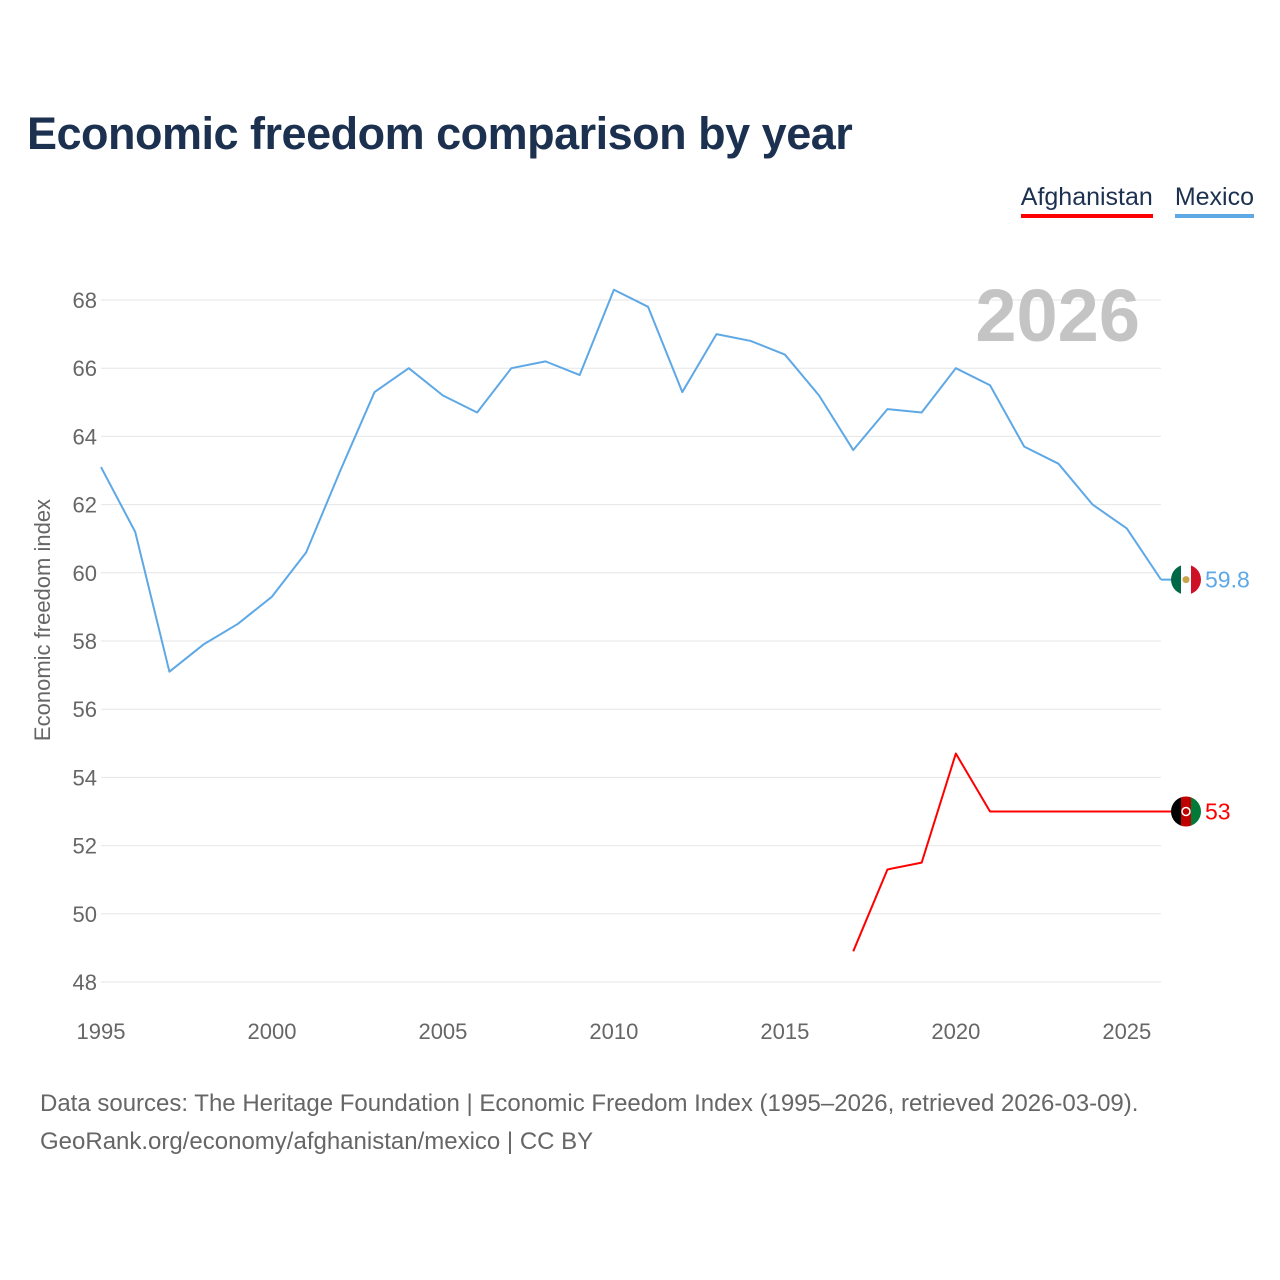 The height and width of the screenshot is (1280, 1280). What do you see at coordinates (85, 368) in the screenshot?
I see `y-tick-label-66: 66` at bounding box center [85, 368].